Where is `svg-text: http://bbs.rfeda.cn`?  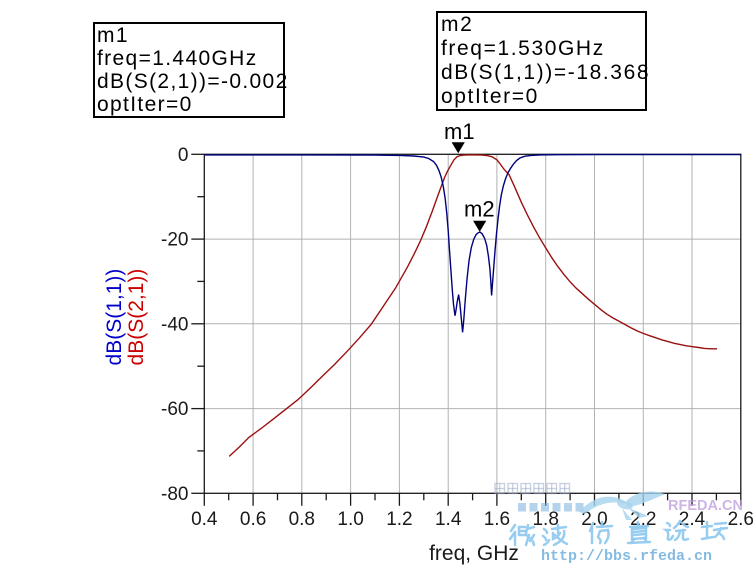
svg-text: http://bbs.rfeda.cn is located at coordinates (626, 556).